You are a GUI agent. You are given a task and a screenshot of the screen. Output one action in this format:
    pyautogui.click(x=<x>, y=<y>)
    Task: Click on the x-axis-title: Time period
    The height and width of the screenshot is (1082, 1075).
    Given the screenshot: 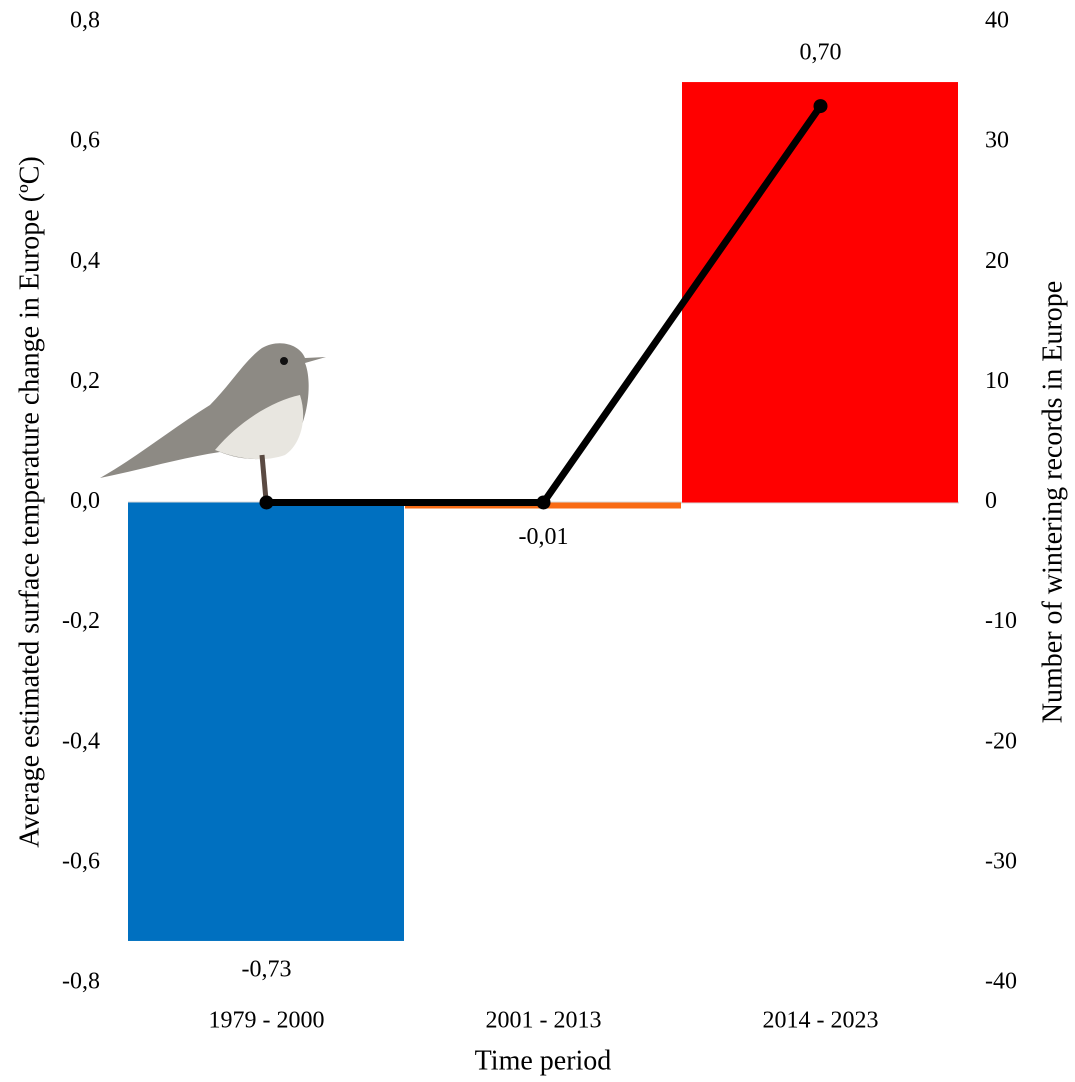 What is the action you would take?
    pyautogui.click(x=543, y=1060)
    